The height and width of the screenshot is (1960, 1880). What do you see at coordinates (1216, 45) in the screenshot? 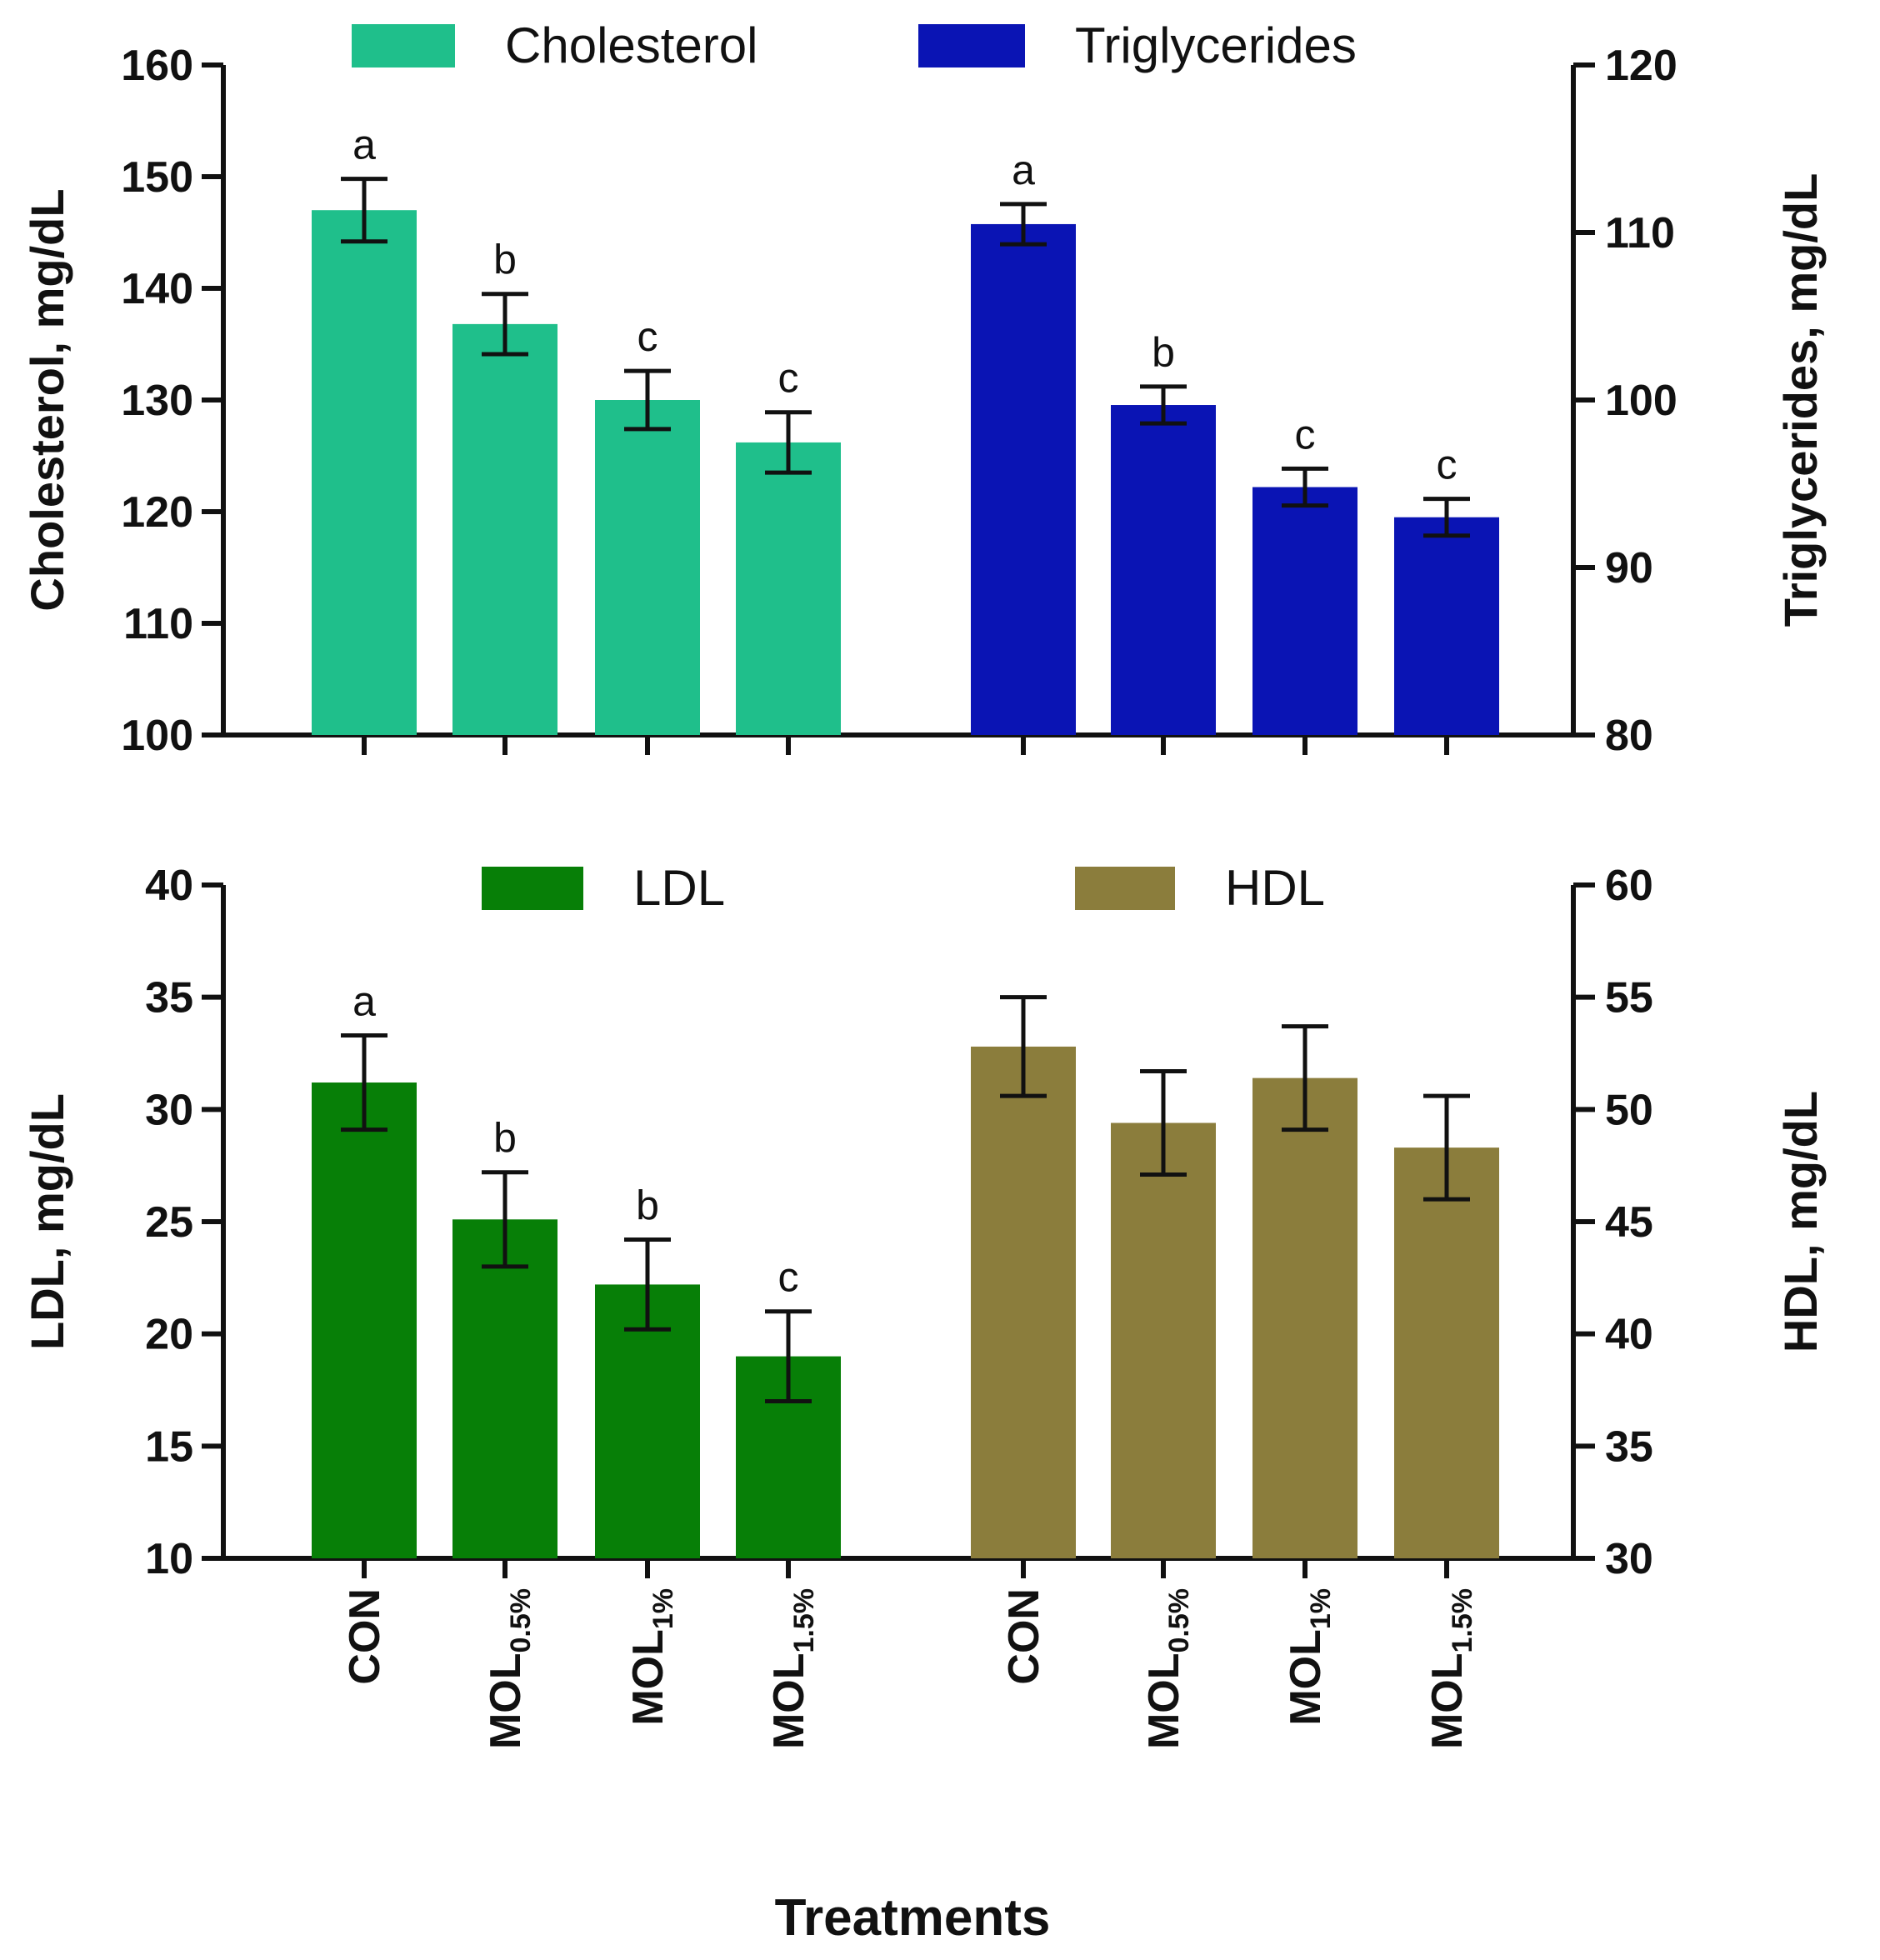
I see `legend-label-triglycerides: Triglycerides` at bounding box center [1216, 45].